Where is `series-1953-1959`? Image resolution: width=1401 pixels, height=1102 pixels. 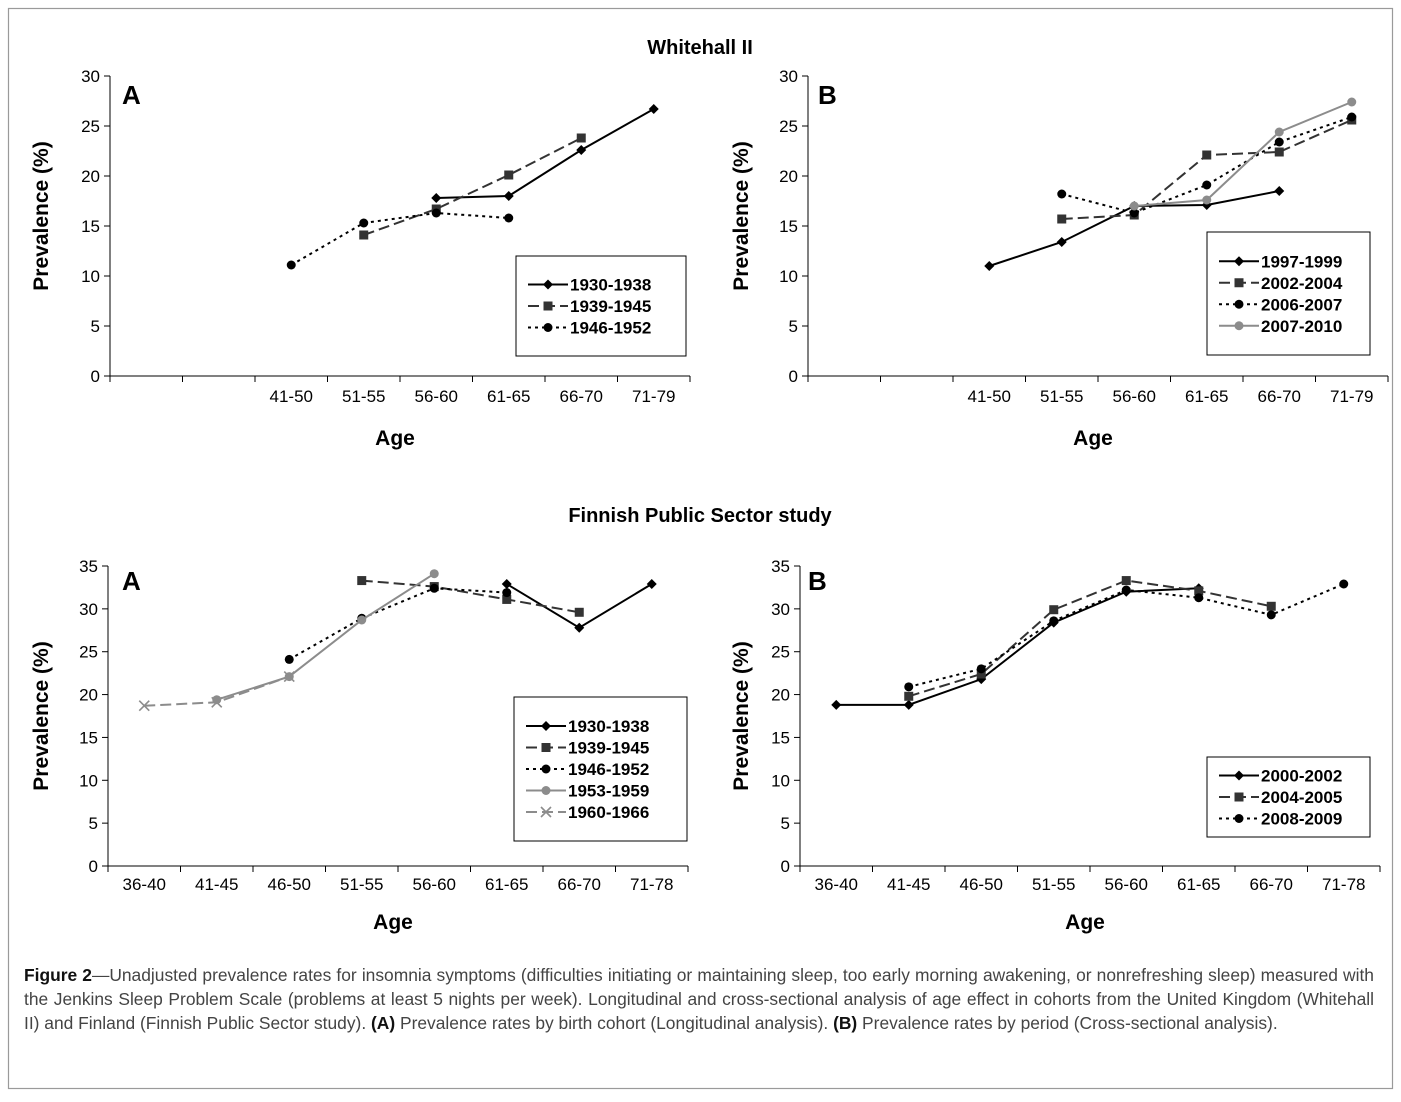 series-1953-1959 is located at coordinates (325, 637).